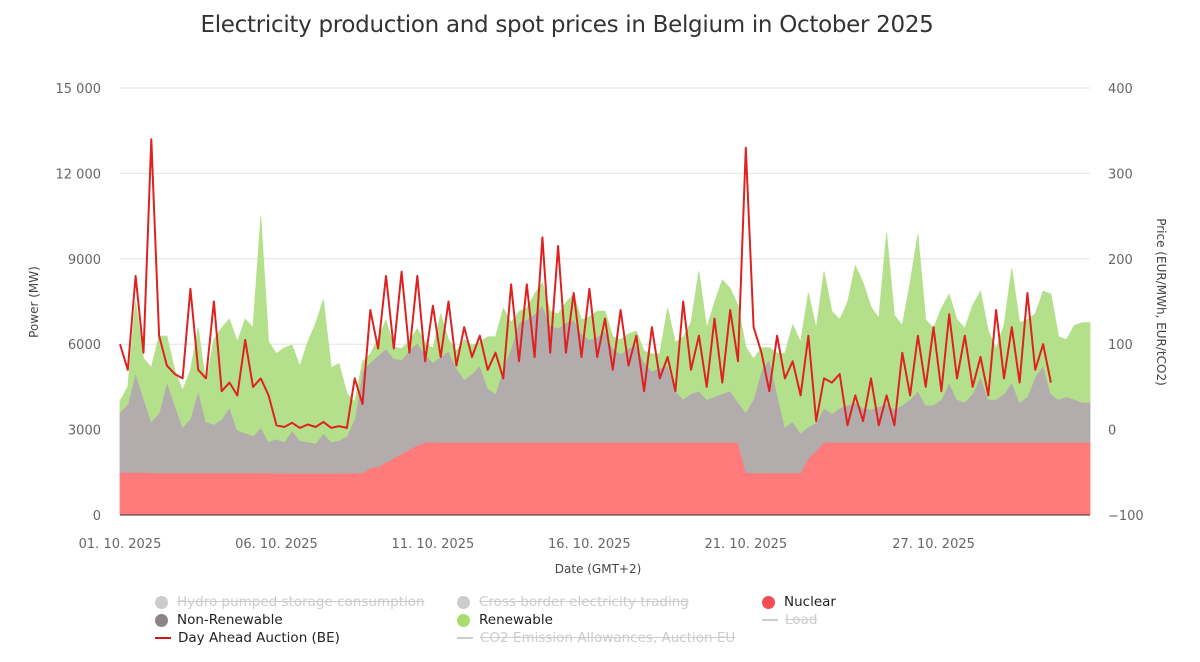  I want to click on legend-label: Day Ahead Auction (BE), so click(259, 638).